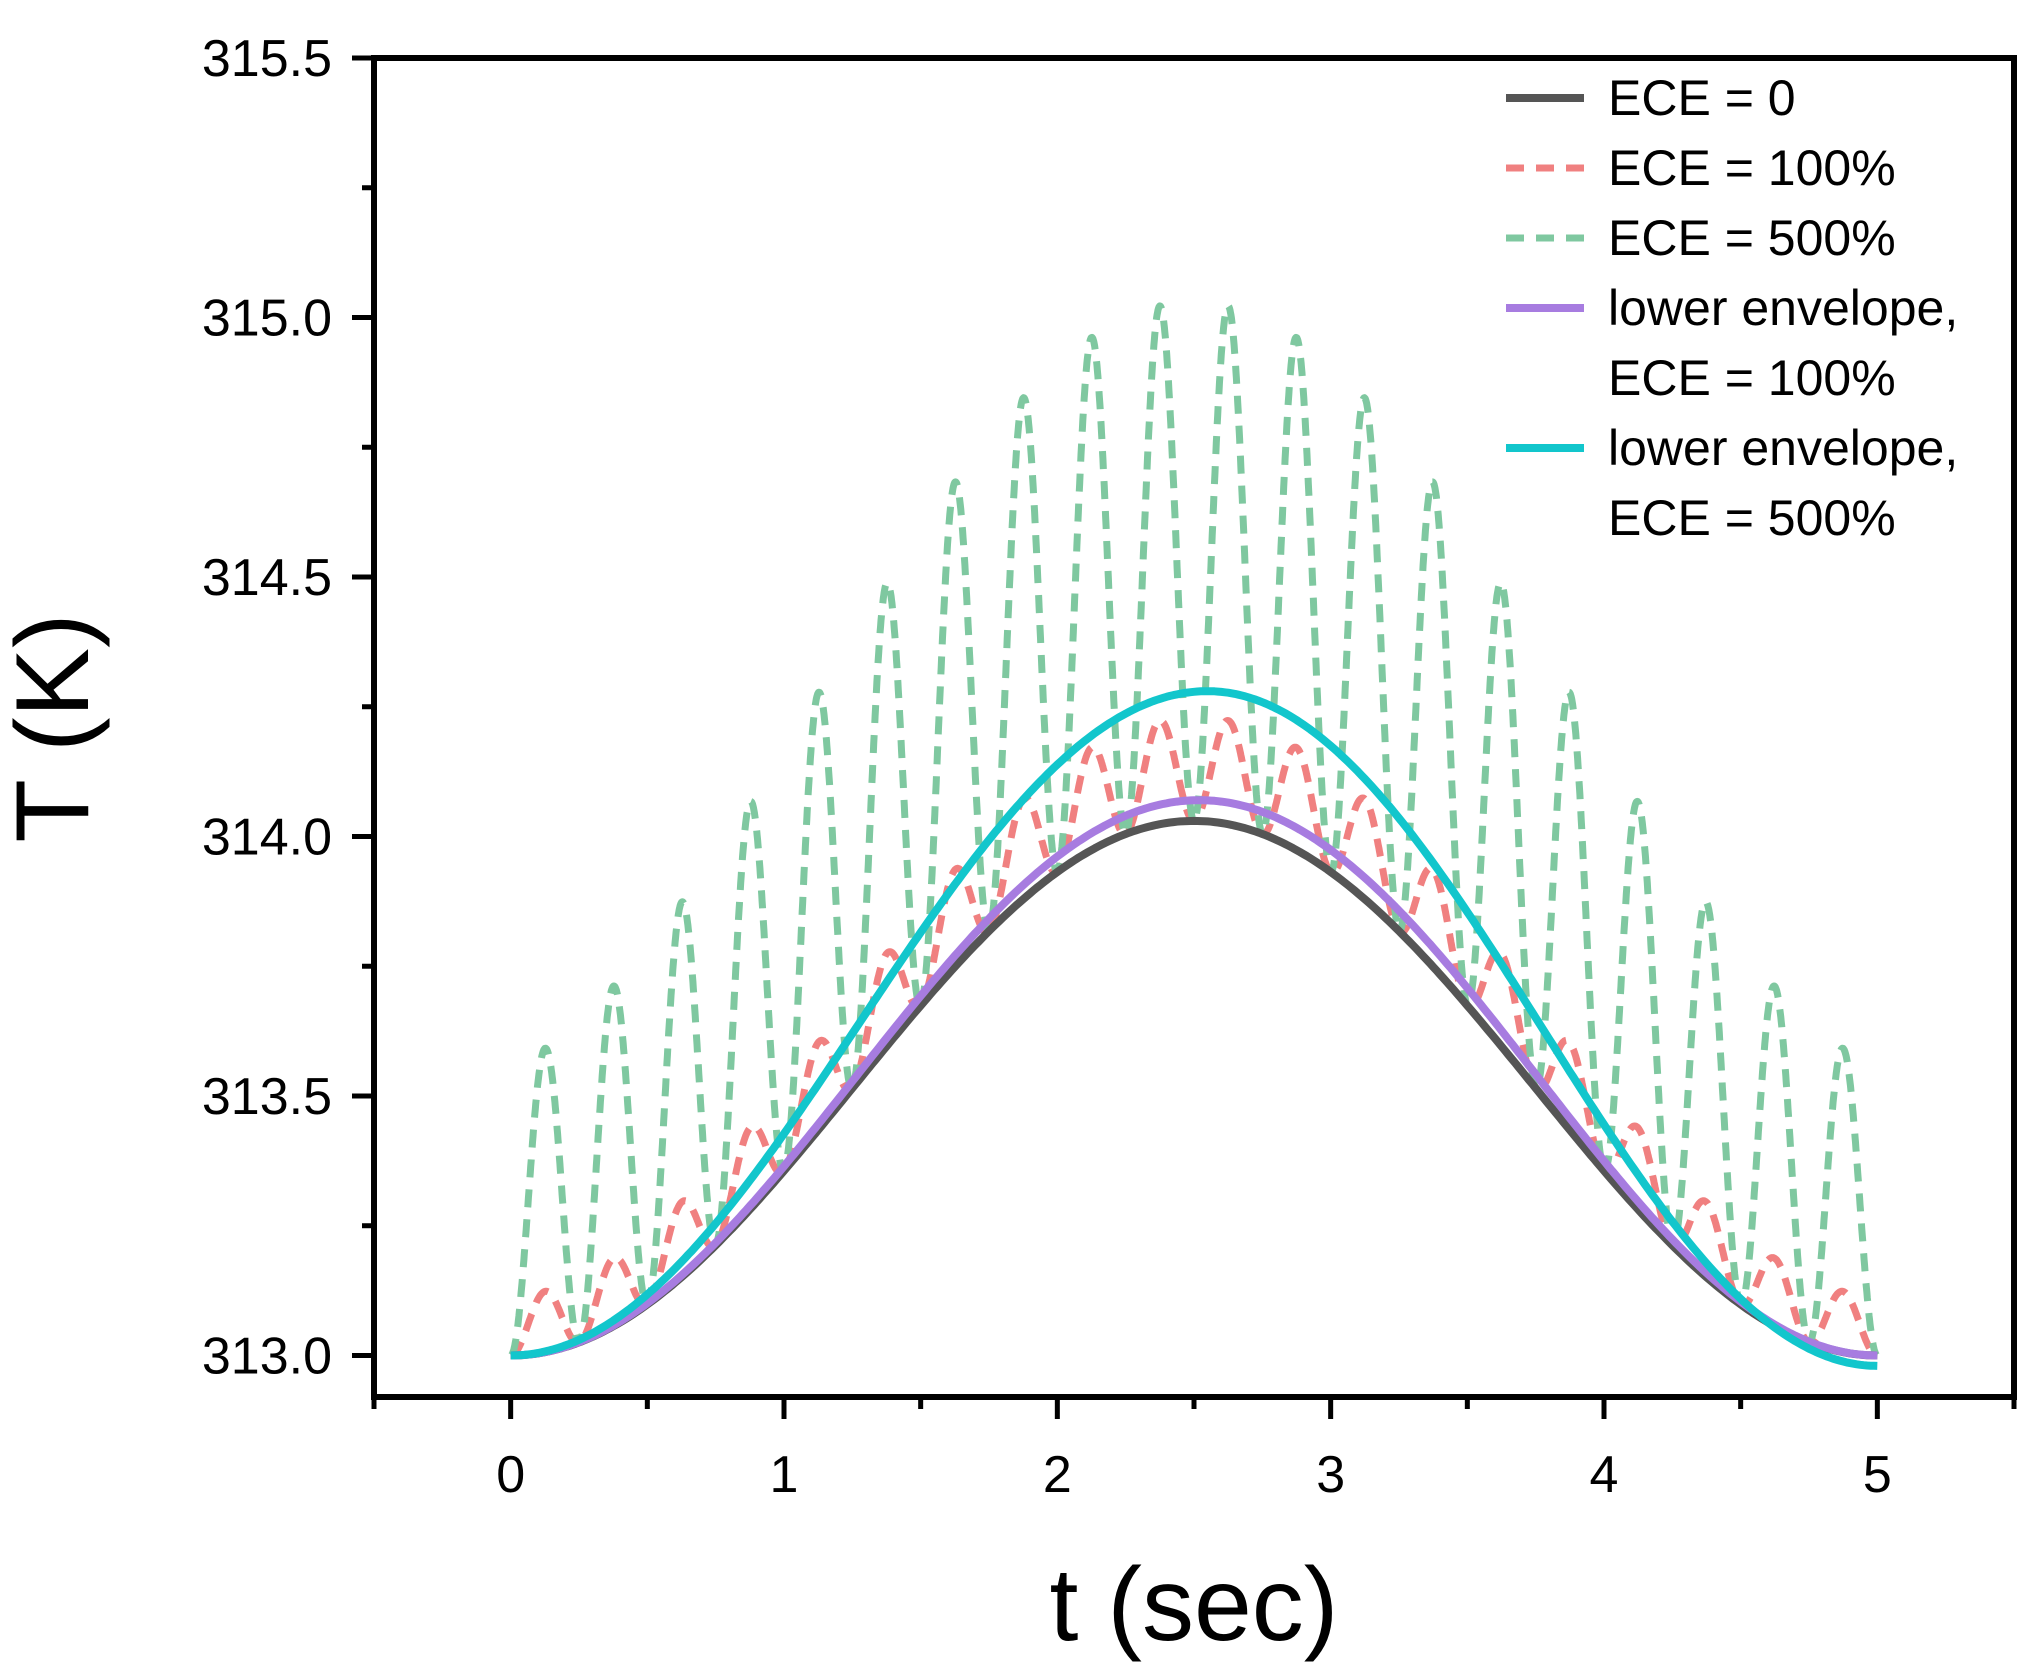  What do you see at coordinates (510, 1475) in the screenshot?
I see `x-tick-label: 0` at bounding box center [510, 1475].